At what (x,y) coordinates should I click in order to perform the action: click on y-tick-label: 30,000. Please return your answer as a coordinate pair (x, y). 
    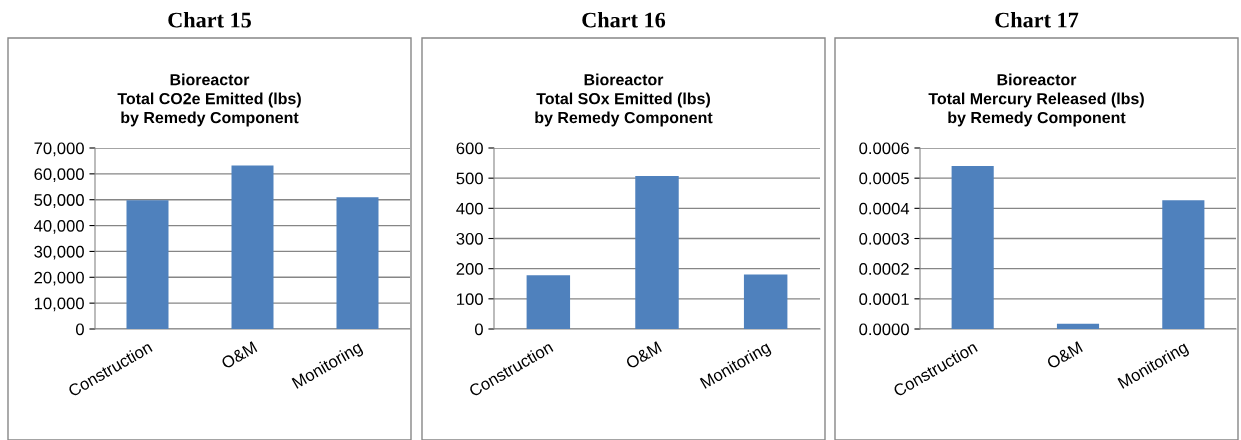
    Looking at the image, I should click on (59, 252).